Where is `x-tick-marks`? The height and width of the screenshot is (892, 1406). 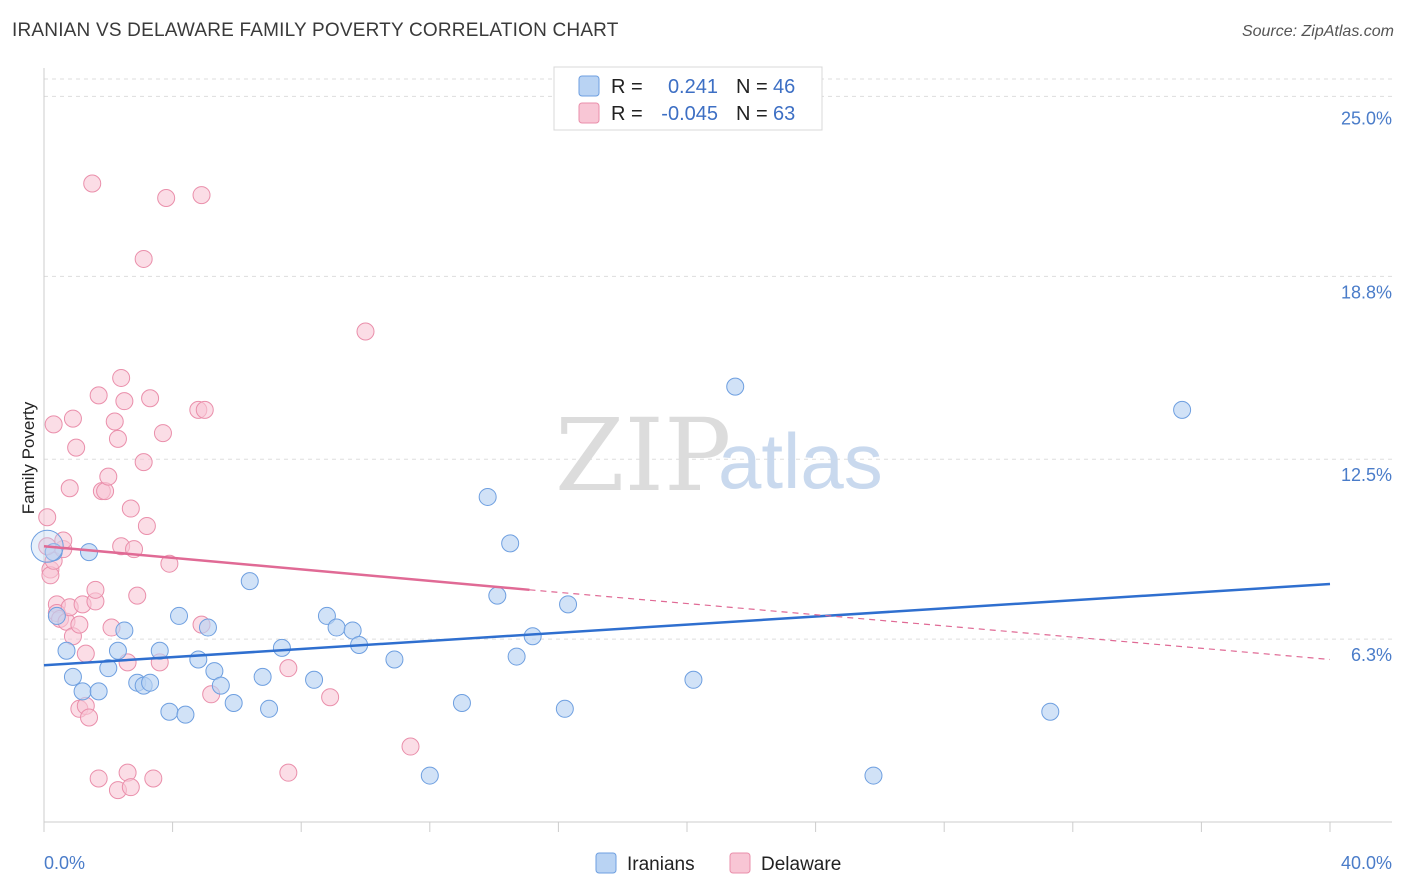 x-tick-marks is located at coordinates (687, 827).